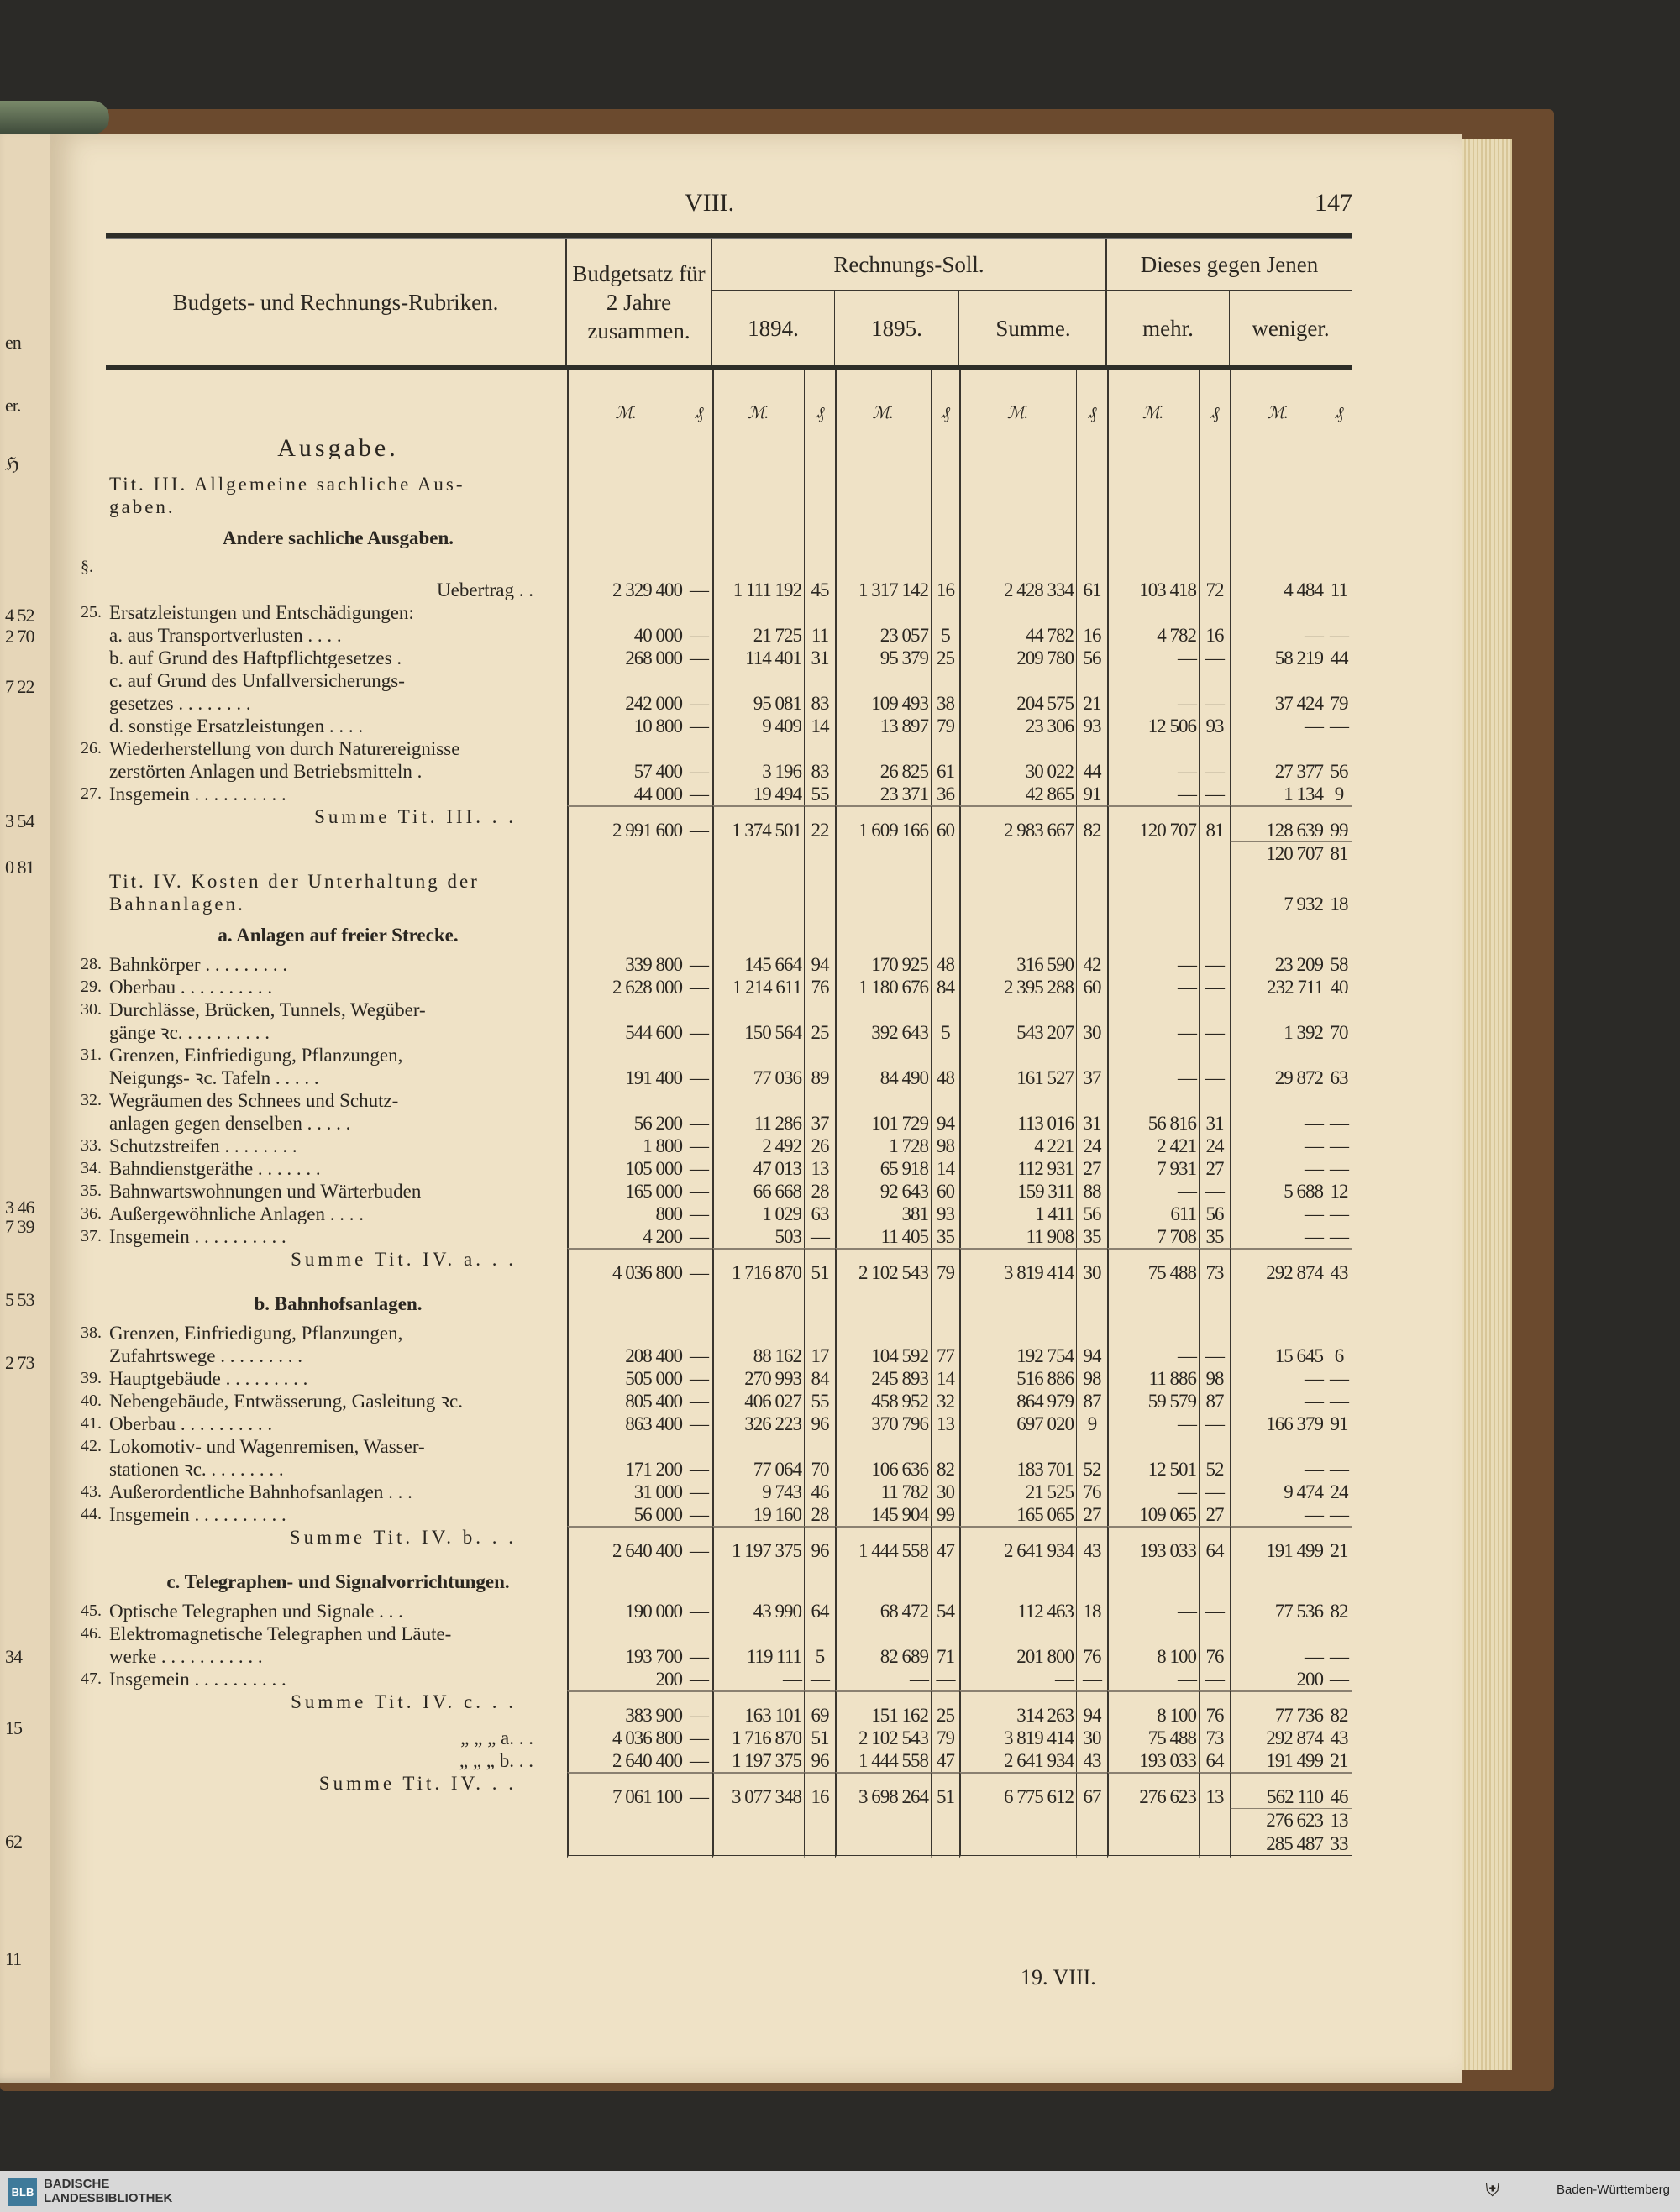 The height and width of the screenshot is (2212, 1680). I want to click on cell-y1894-pf: 45, so click(819, 578).